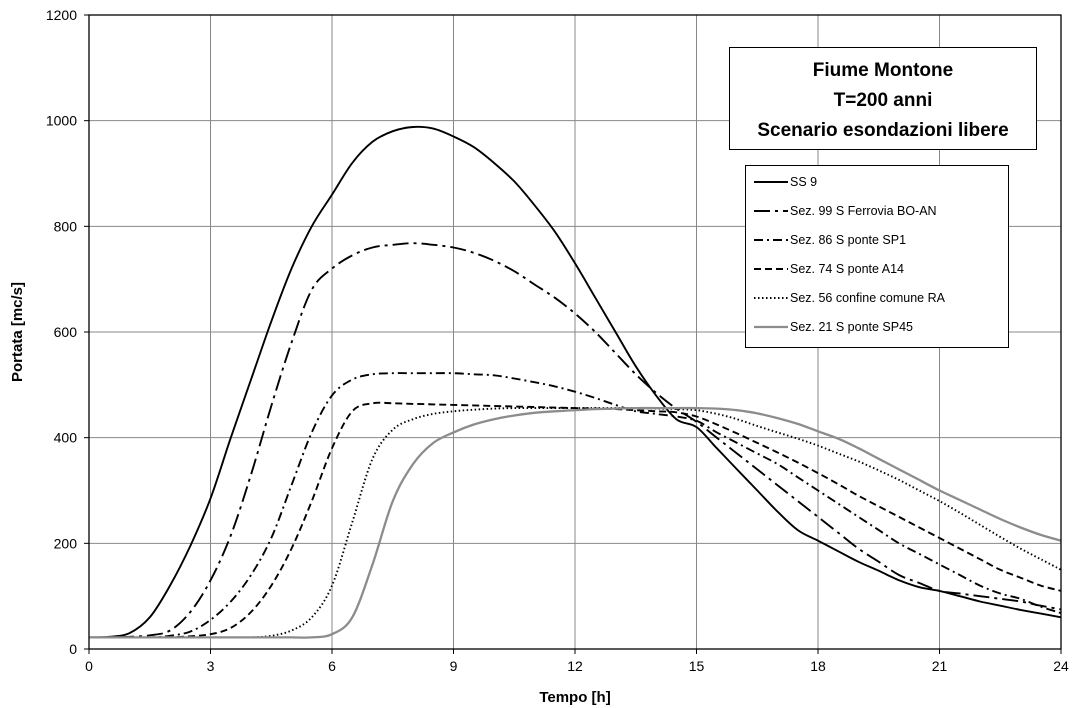 This screenshot has width=1078, height=708. What do you see at coordinates (847, 269) in the screenshot?
I see `legend-label: Sez. 74 S ponte A14` at bounding box center [847, 269].